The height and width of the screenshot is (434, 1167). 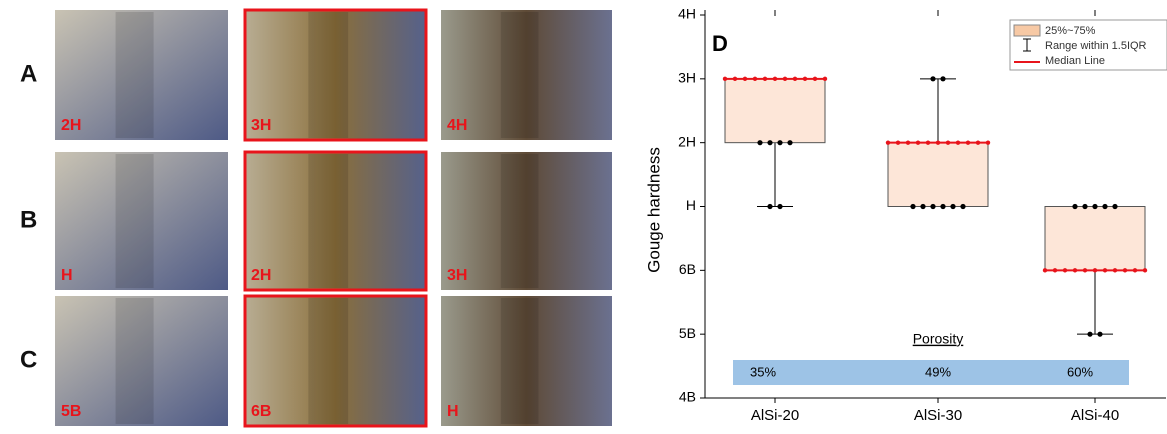 I want to click on y-tick-label: H, so click(x=691, y=205).